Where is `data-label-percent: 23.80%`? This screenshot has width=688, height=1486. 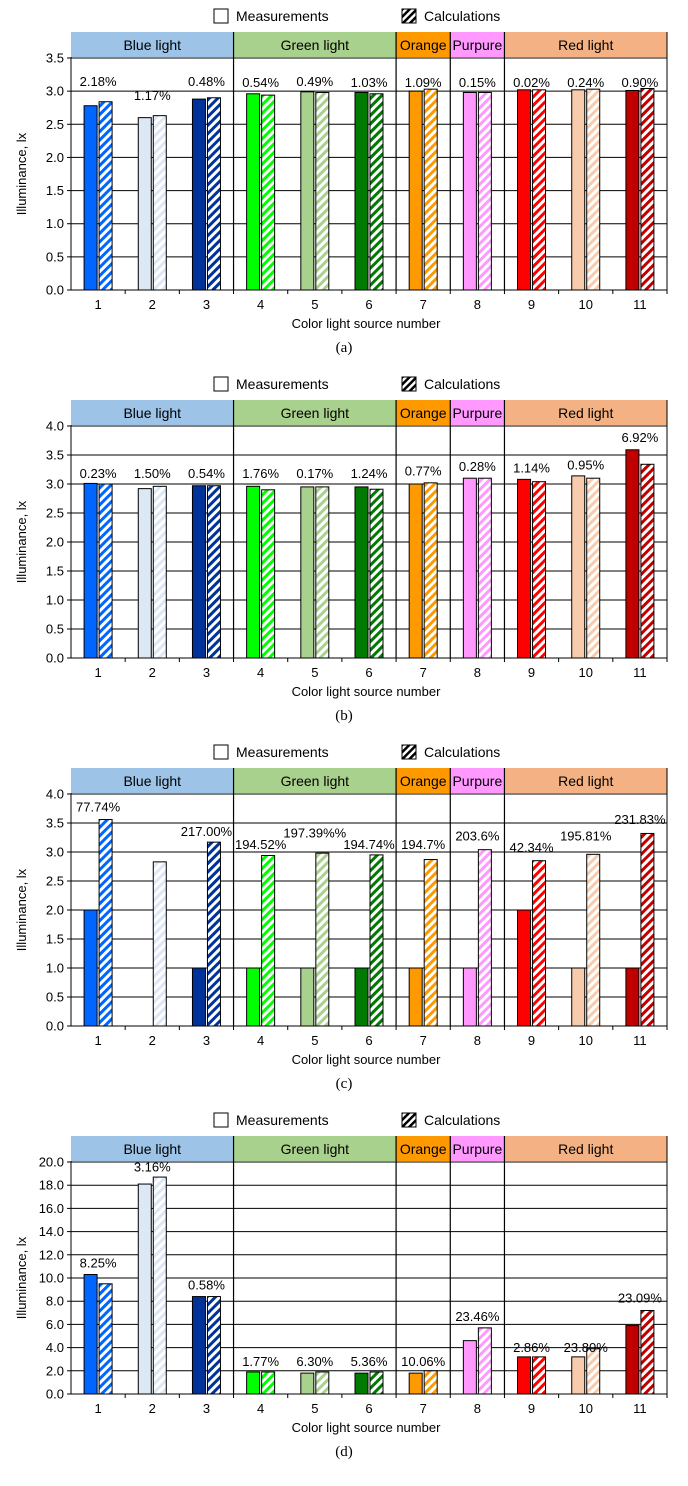 data-label-percent: 23.80% is located at coordinates (586, 1347).